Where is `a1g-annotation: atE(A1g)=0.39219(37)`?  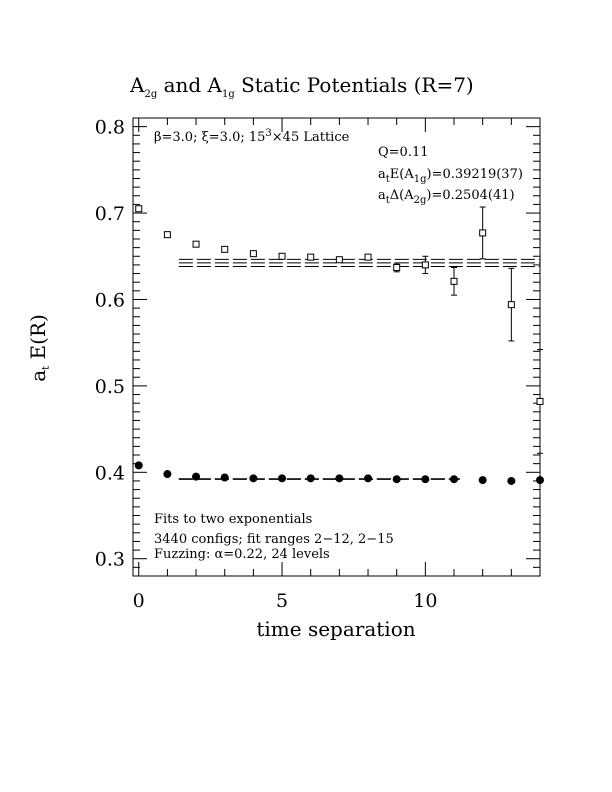
a1g-annotation: atE(A1g)=0.39219(37) is located at coordinates (450, 176).